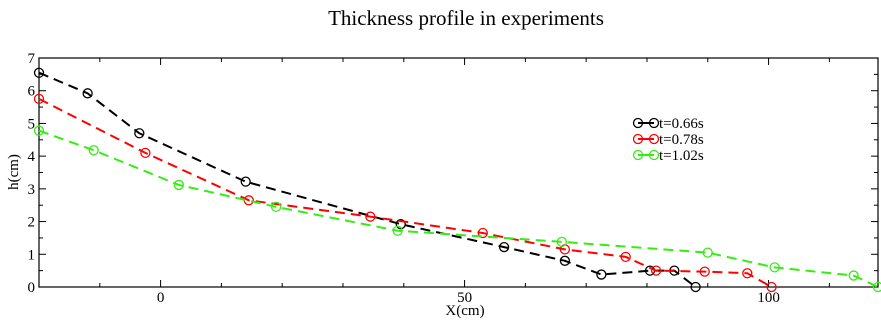 Image resolution: width=881 pixels, height=322 pixels. I want to click on y-axis-label: h(cm), so click(14, 172).